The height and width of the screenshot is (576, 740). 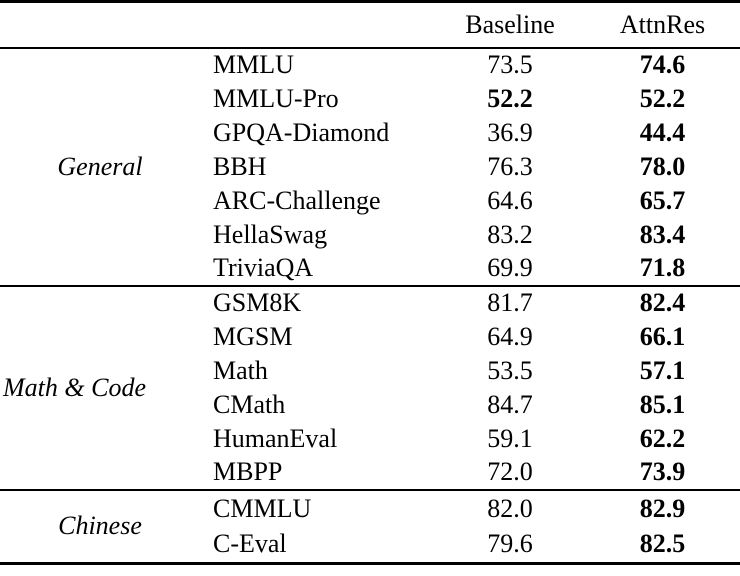 I want to click on baseline-value: 59.1, so click(x=510, y=438).